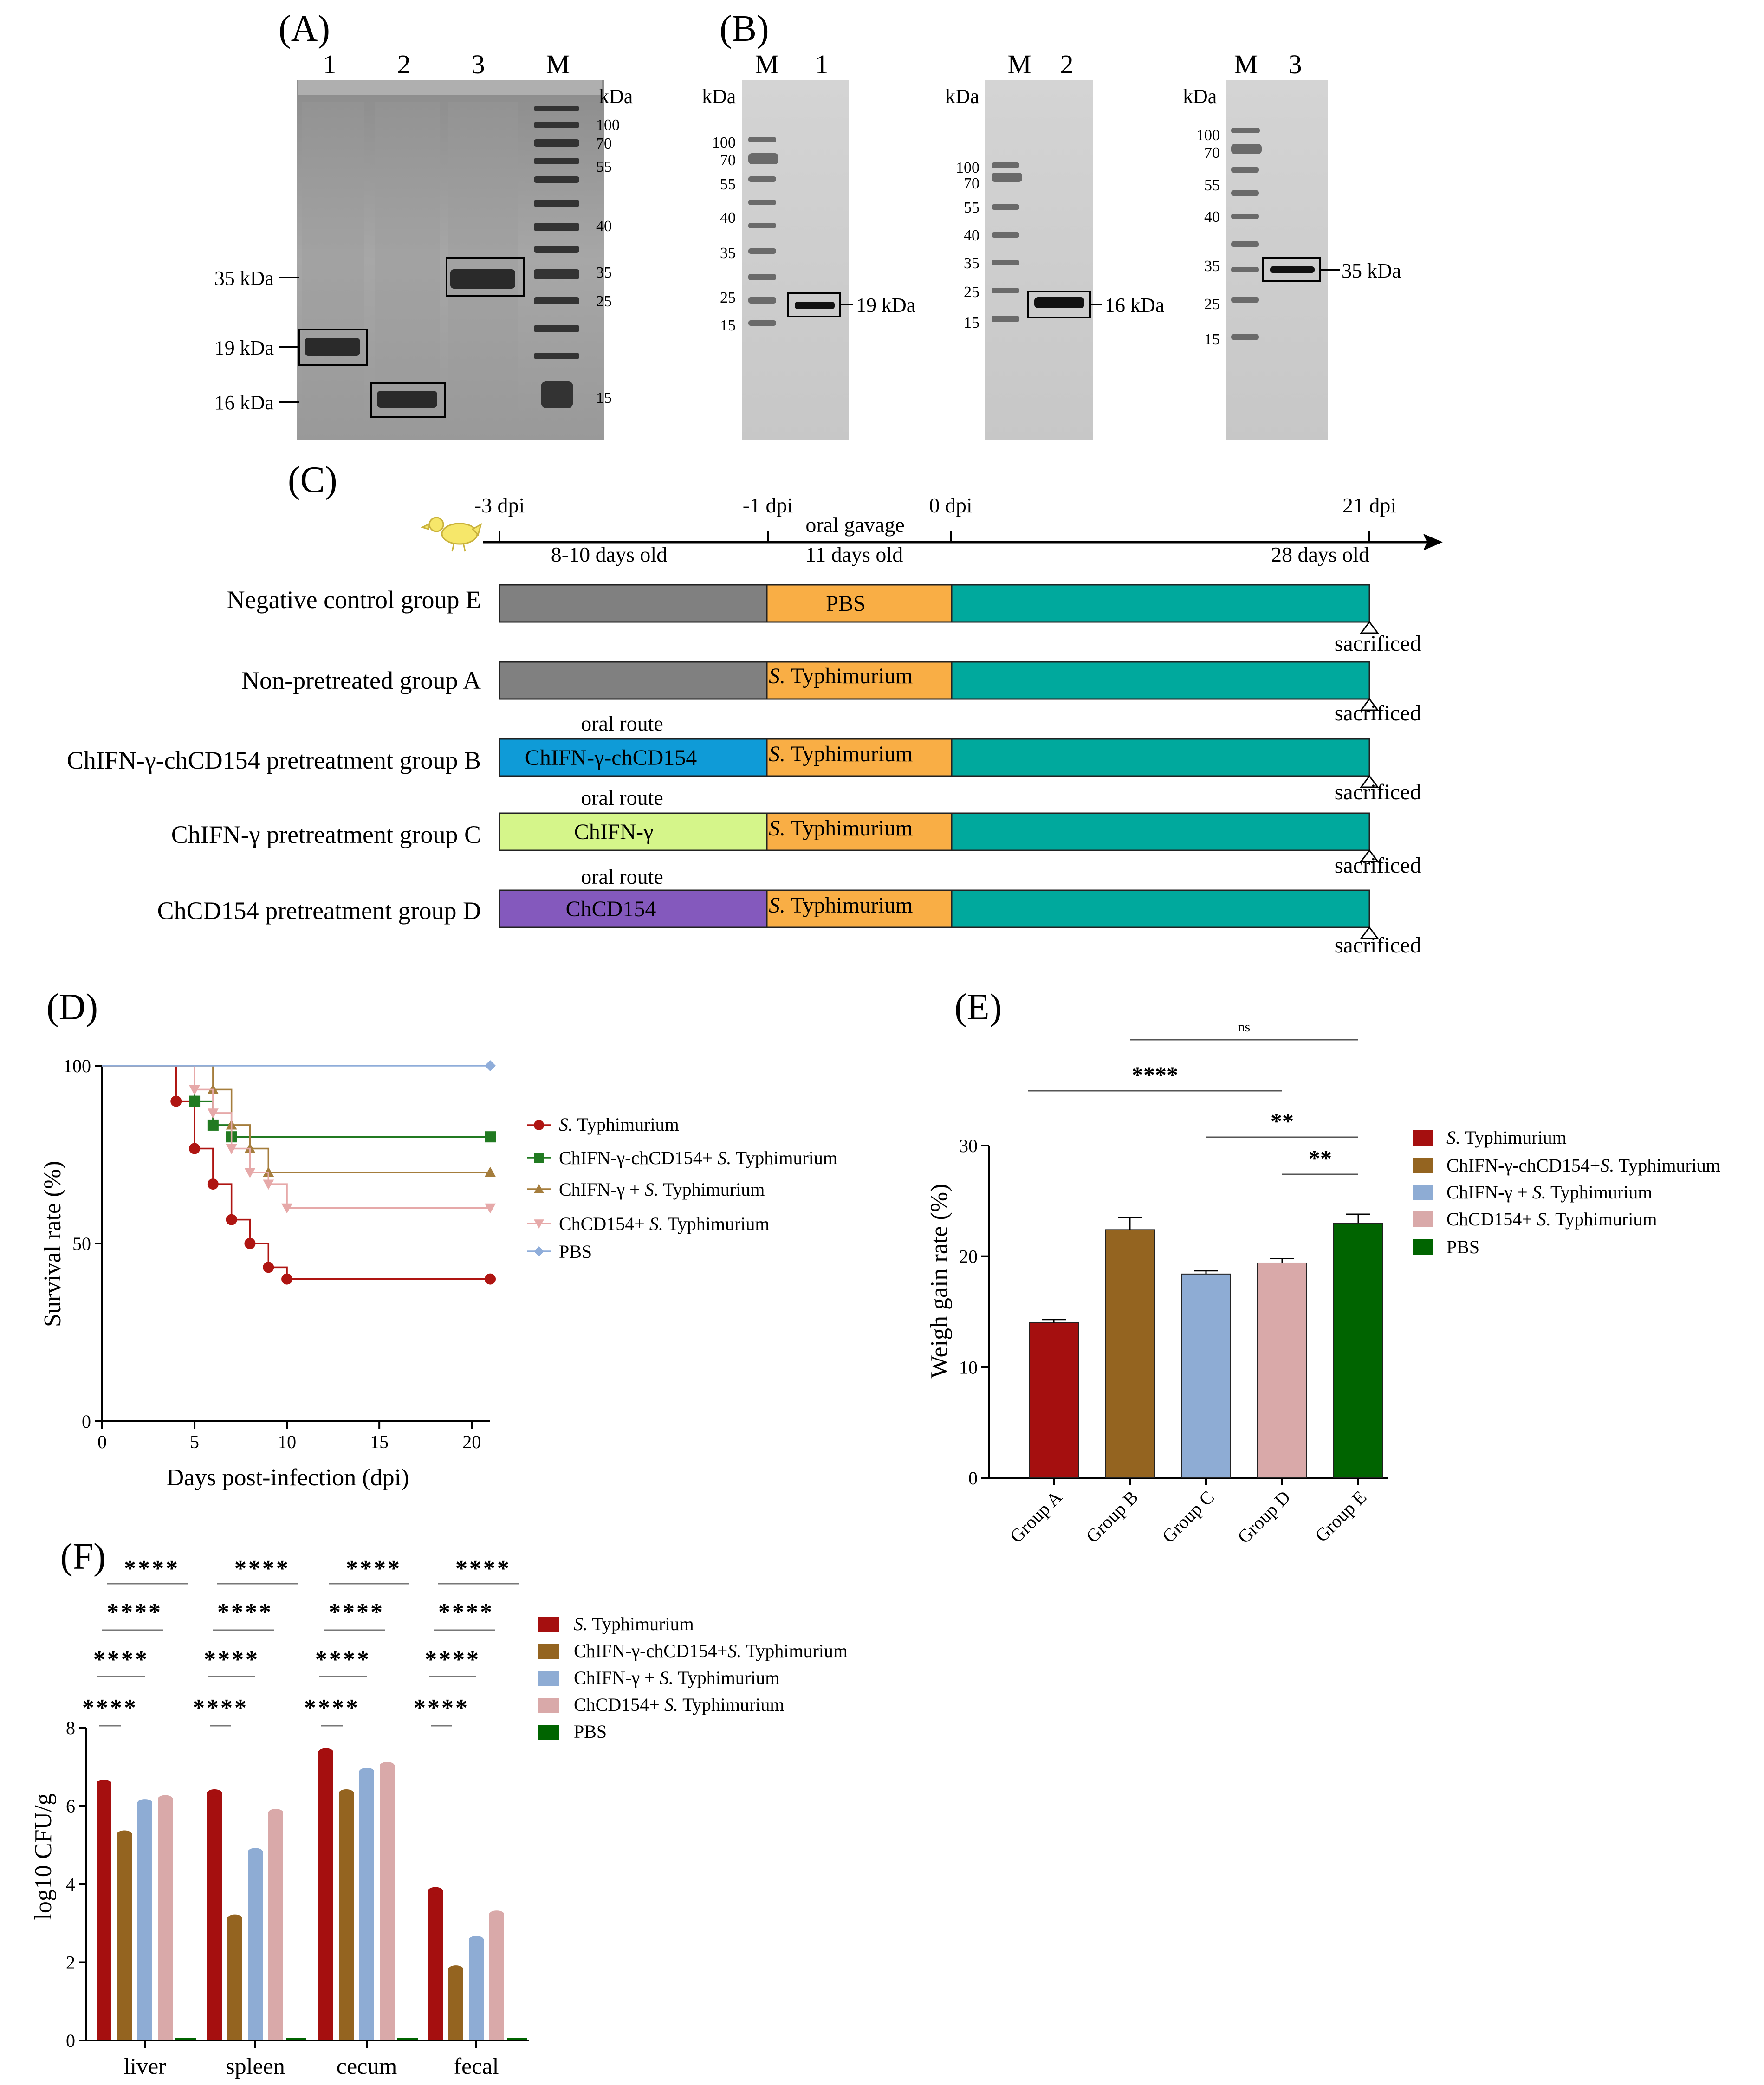  I want to click on e-legend-3: ChCD154+ S. Typhimurium, so click(1551, 1219).